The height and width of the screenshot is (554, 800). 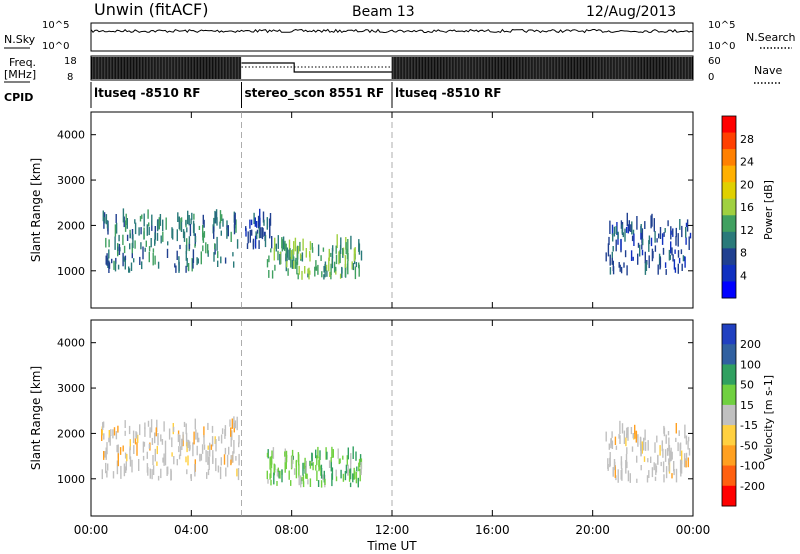 I want to click on noise-trace, so click(x=392, y=30).